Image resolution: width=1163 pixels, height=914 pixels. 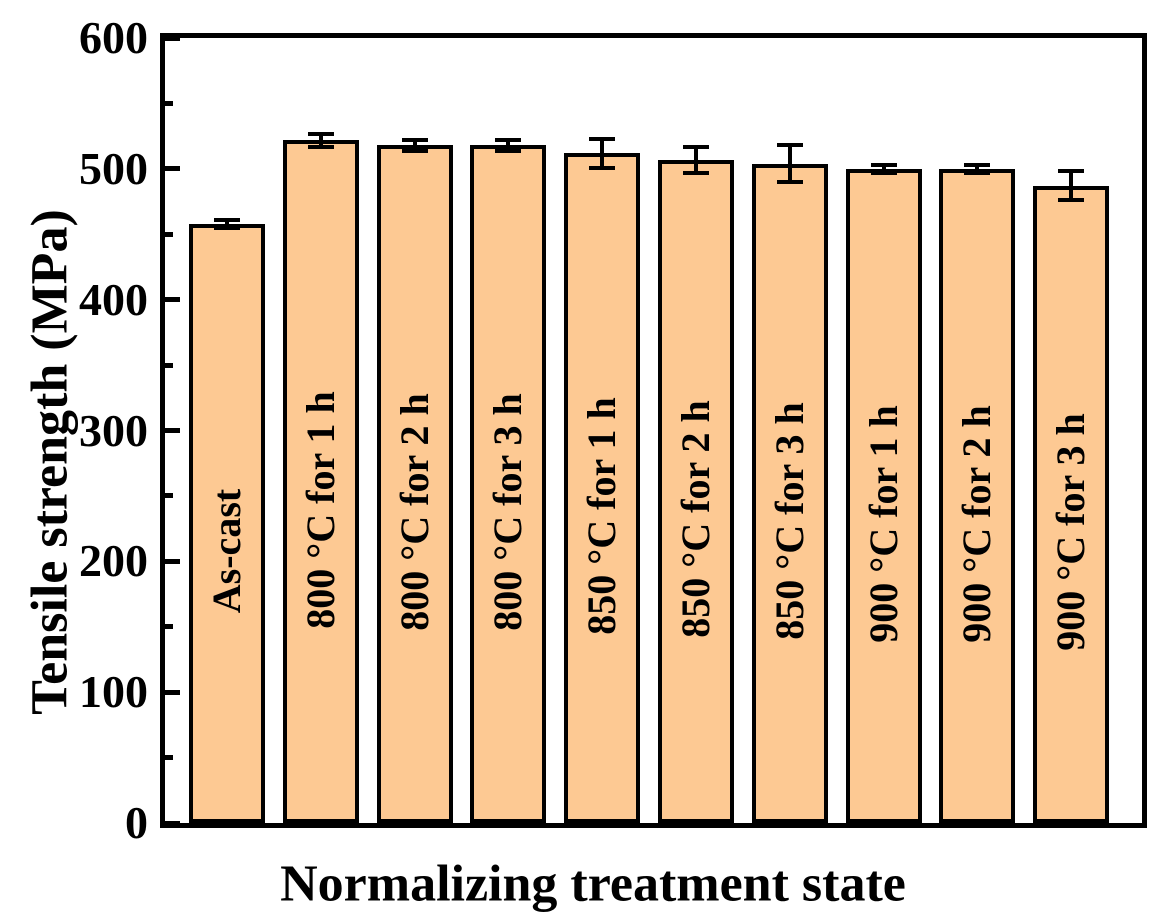 I want to click on bar-category-label: 850 °C for 3 h, so click(x=789, y=521).